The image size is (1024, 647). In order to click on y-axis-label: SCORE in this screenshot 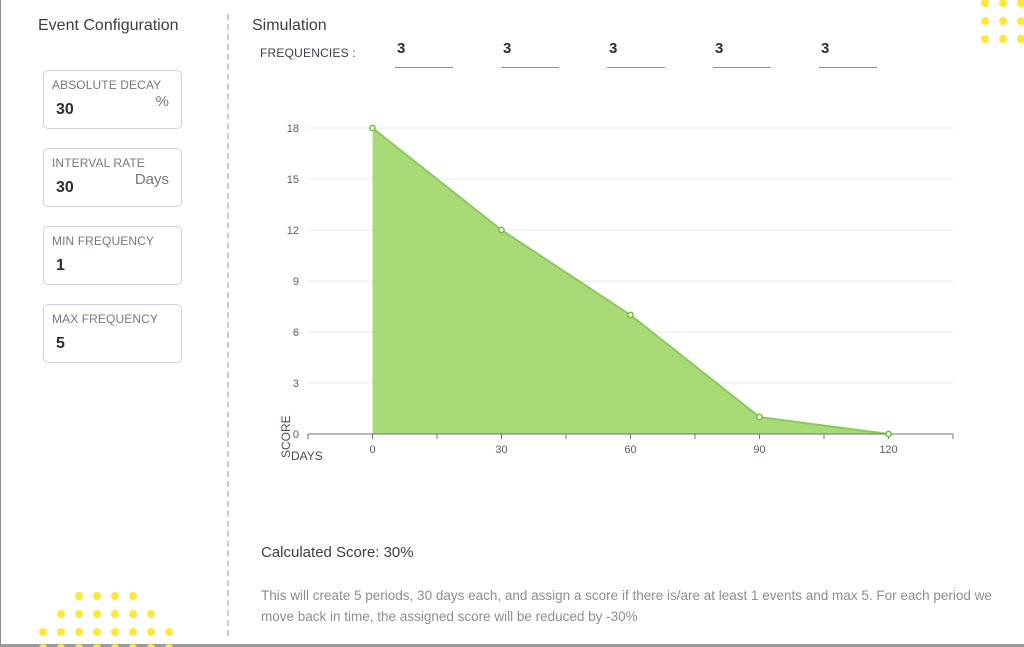, I will do `click(286, 436)`.